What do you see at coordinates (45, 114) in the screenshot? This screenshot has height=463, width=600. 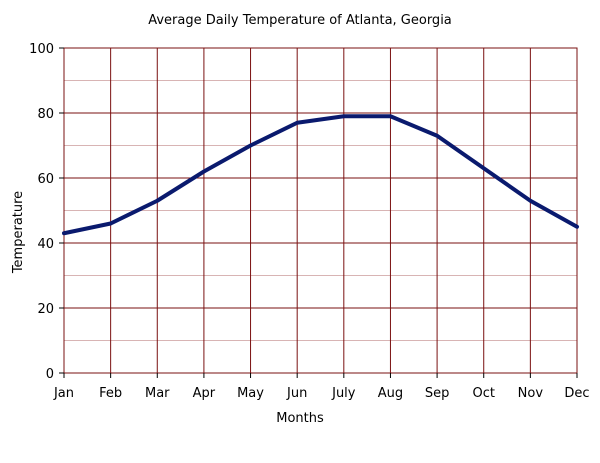 I see `y-tick-label: 80` at bounding box center [45, 114].